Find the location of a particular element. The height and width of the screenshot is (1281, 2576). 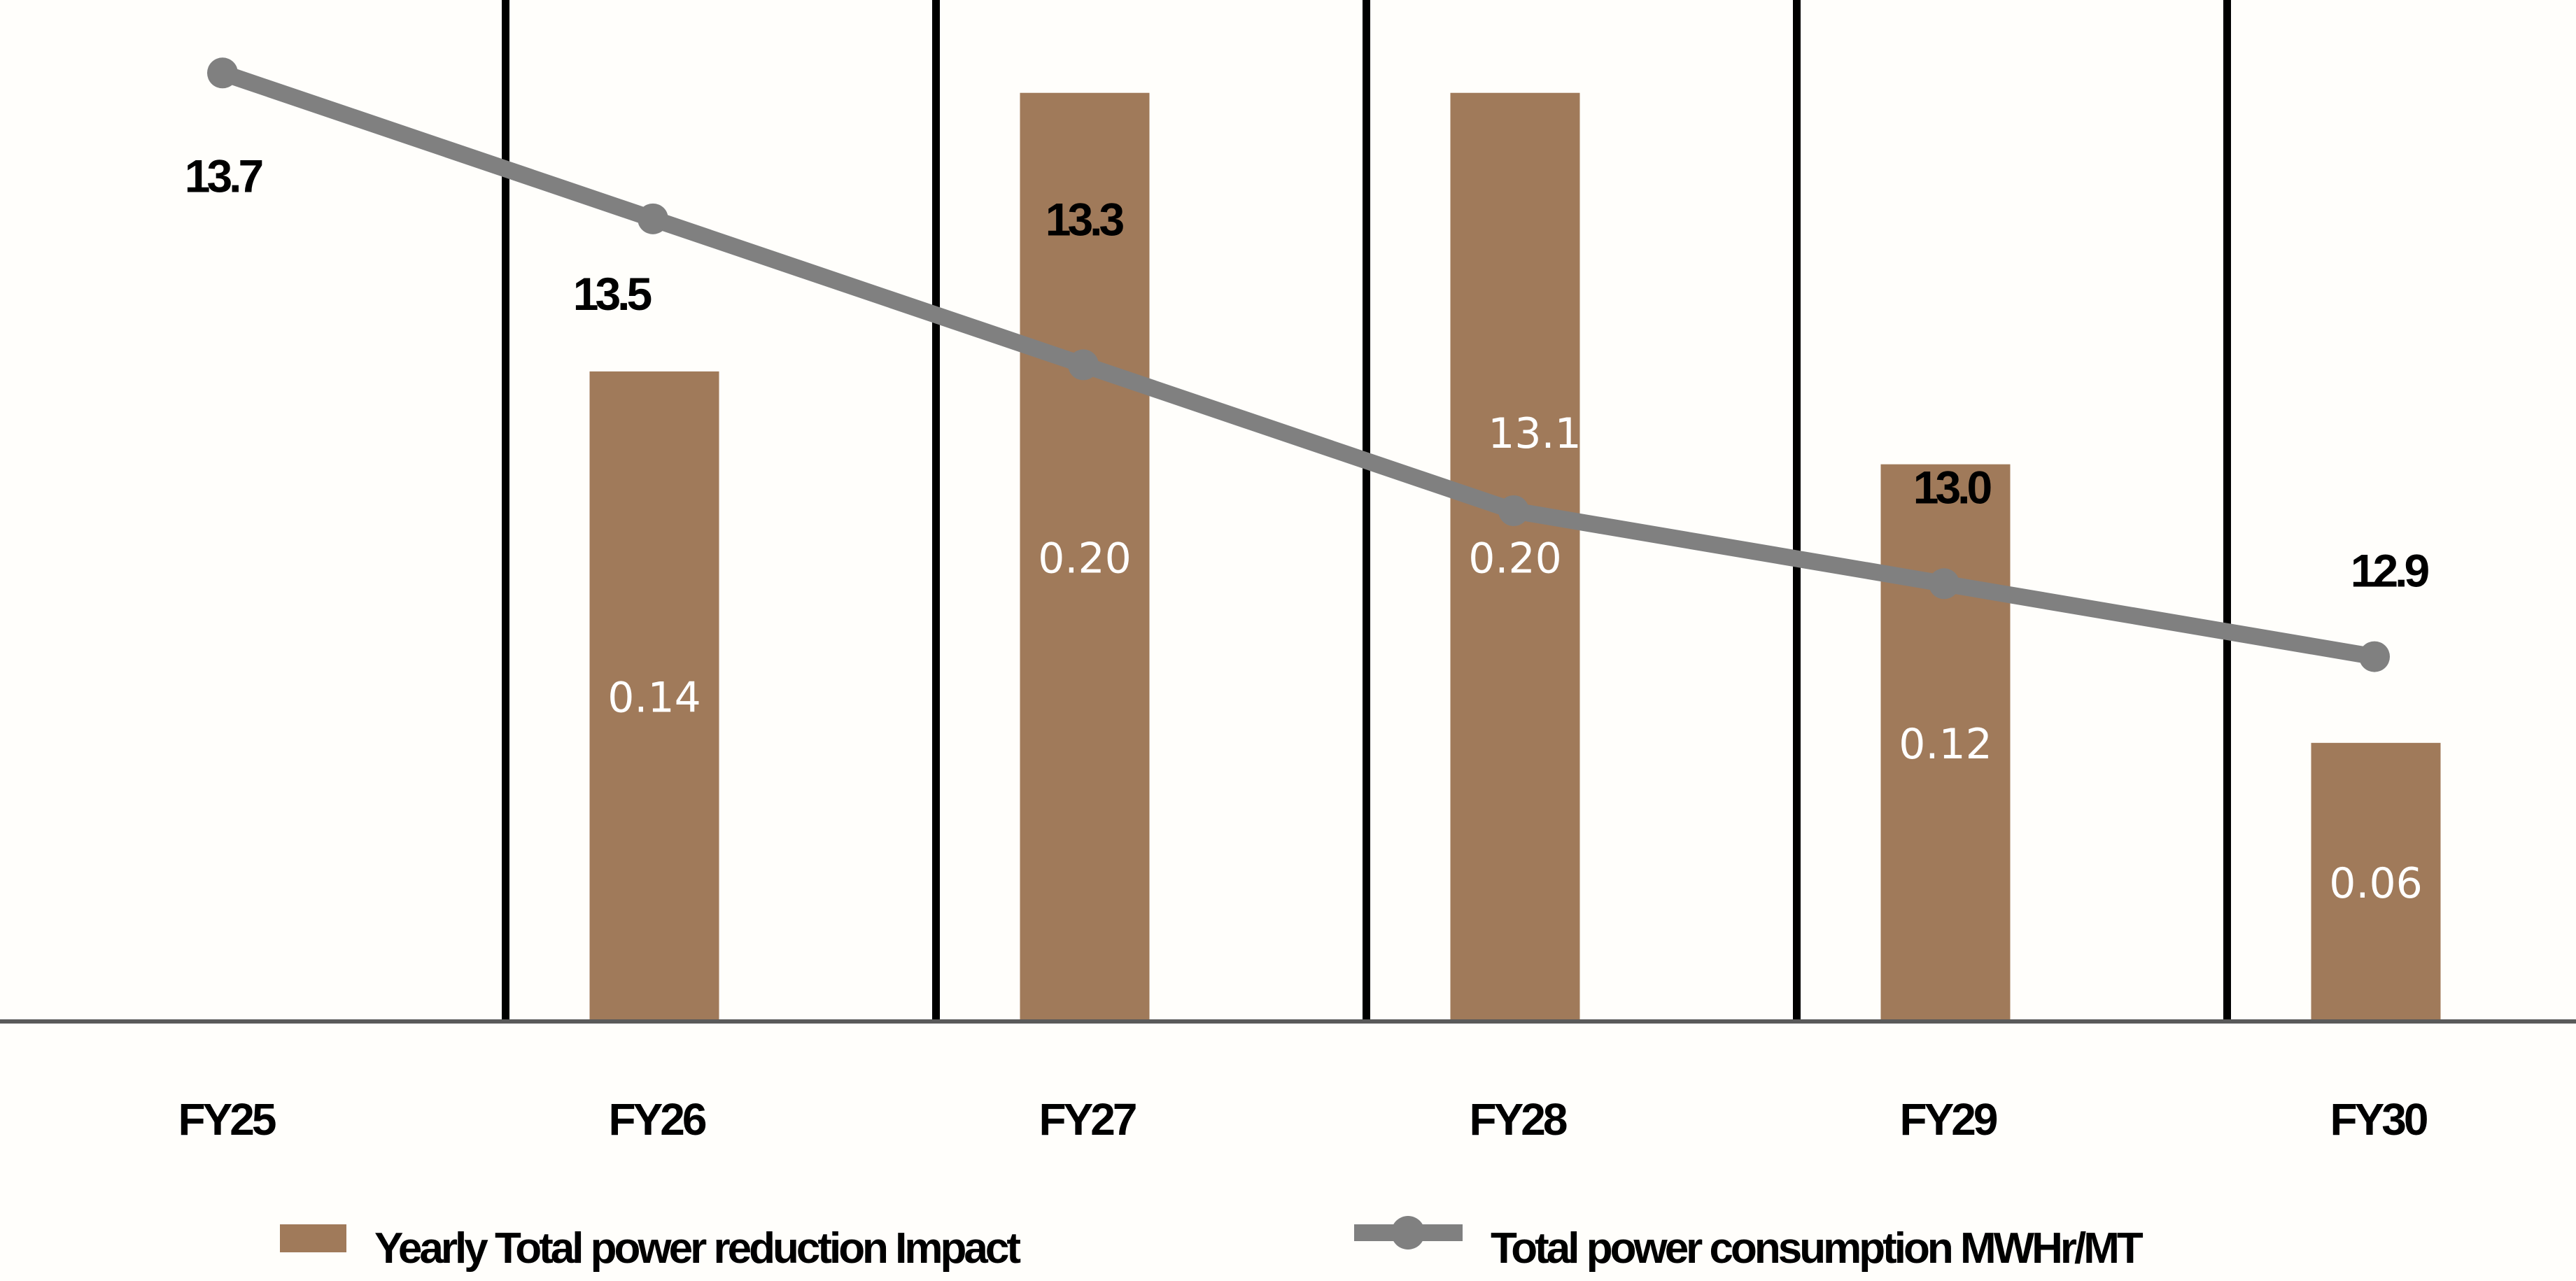

line-value-label-FY28: 13.1 is located at coordinates (1535, 433).